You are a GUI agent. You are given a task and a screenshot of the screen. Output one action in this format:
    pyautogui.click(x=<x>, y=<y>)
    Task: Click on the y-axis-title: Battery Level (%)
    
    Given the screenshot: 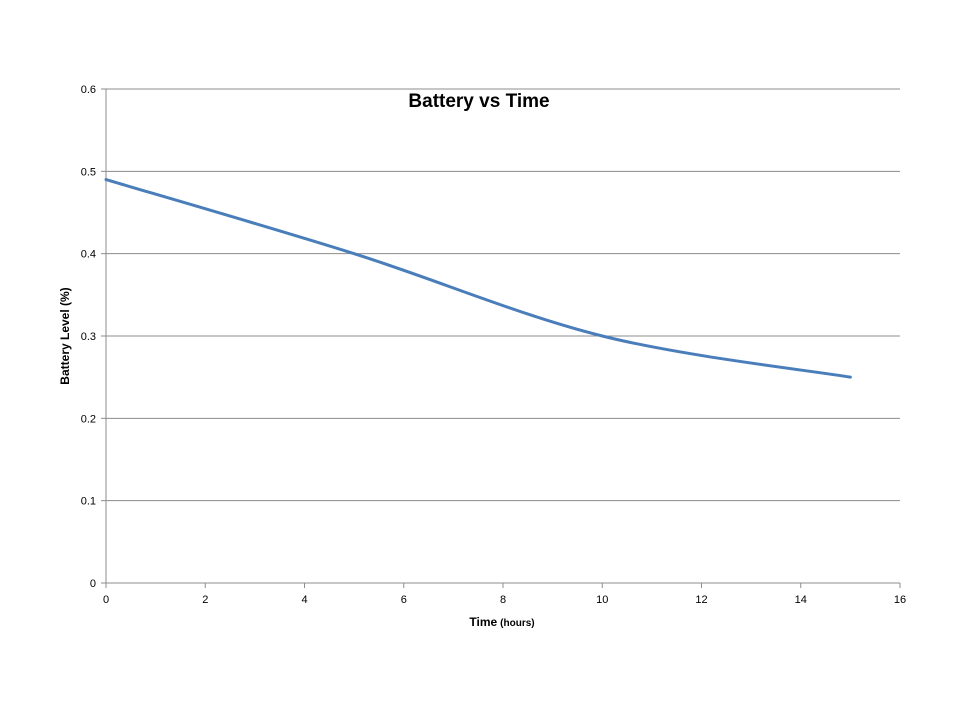 What is the action you would take?
    pyautogui.click(x=65, y=335)
    